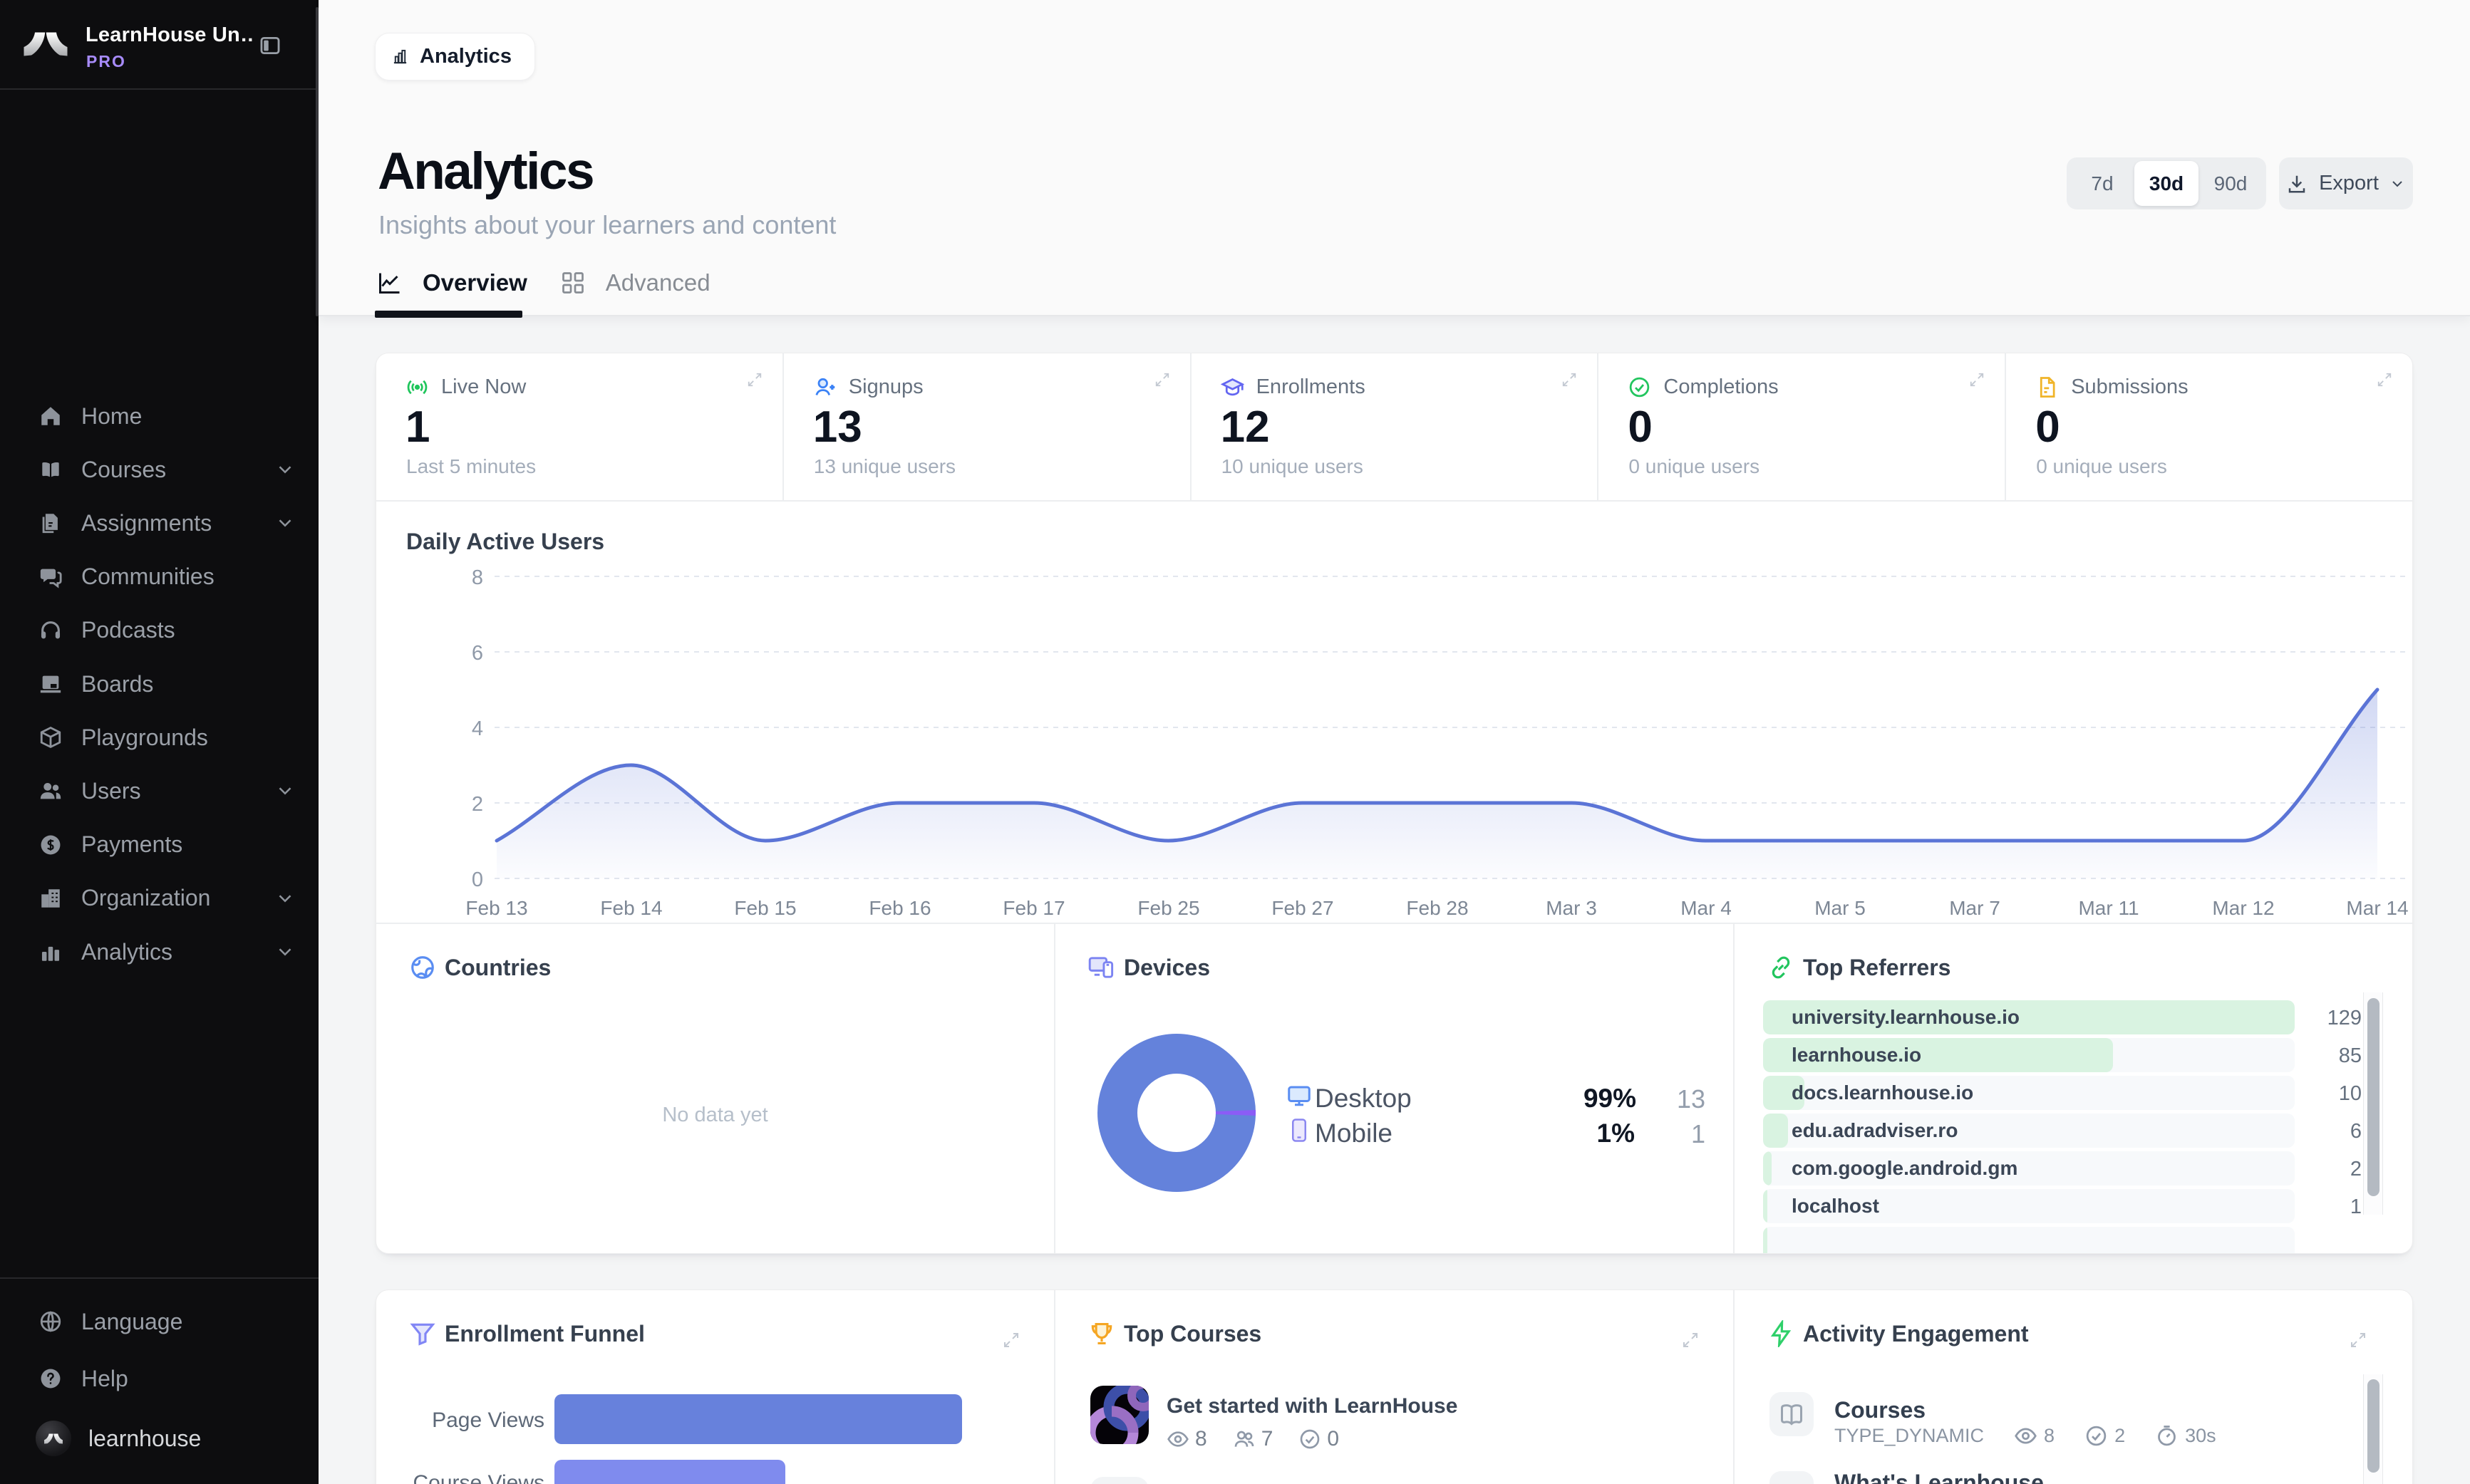  I want to click on svg-text: Mar 12, so click(2243, 908).